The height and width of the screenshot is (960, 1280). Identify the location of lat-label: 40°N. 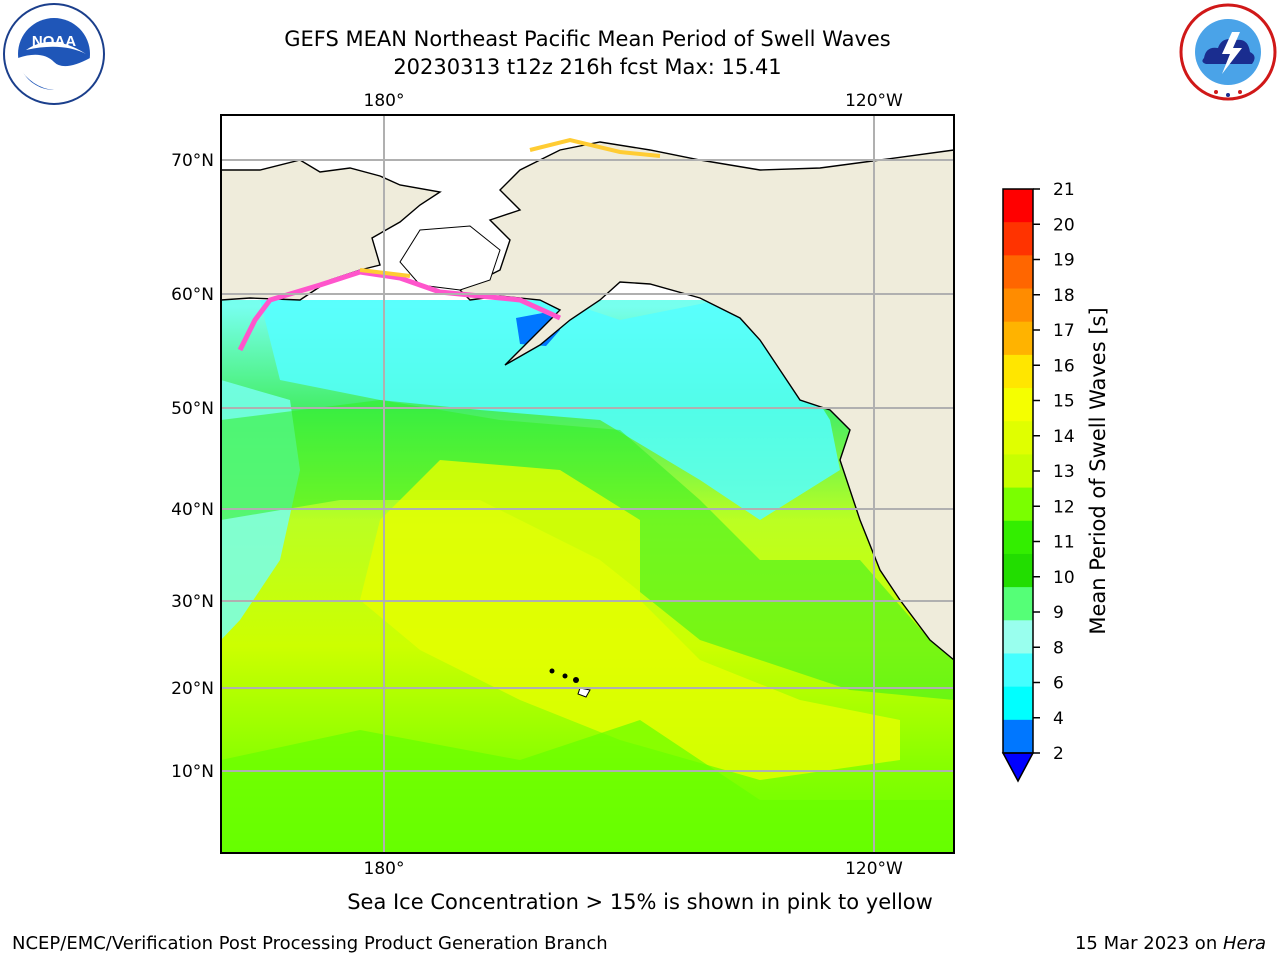
(192, 510).